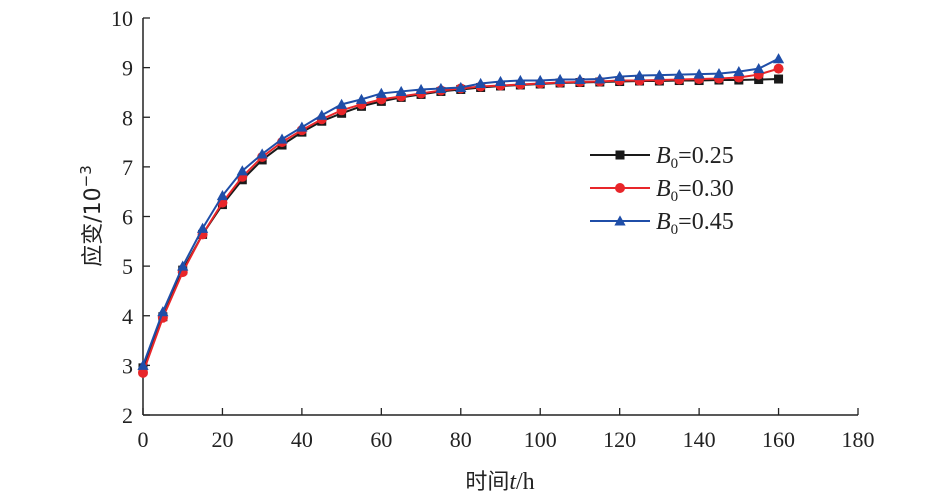 The width and height of the screenshot is (945, 499). Describe the element at coordinates (706, 222) in the screenshot. I see `legend-label-value: =0.45` at that location.